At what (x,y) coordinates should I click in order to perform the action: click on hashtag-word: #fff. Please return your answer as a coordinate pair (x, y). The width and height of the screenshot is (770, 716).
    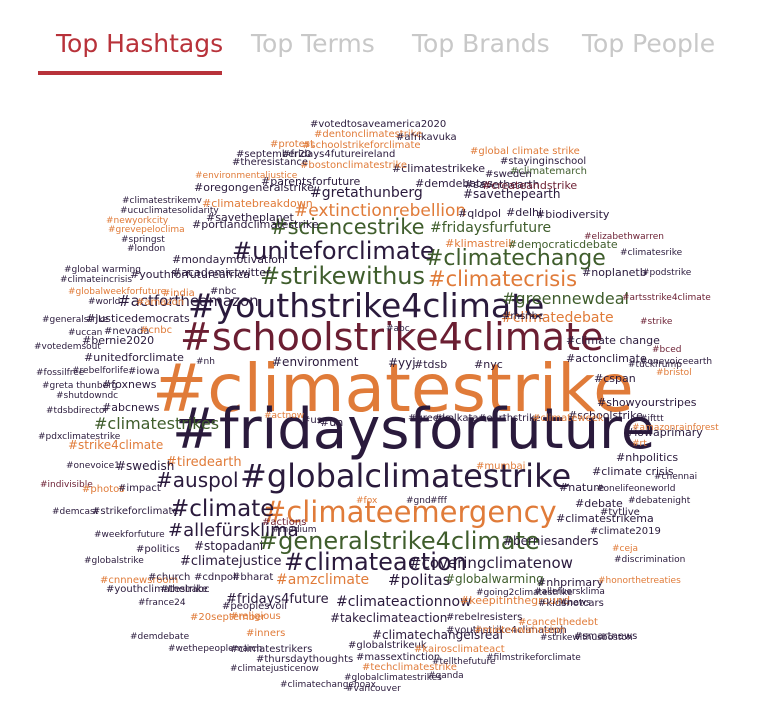
    Looking at the image, I should click on (438, 501).